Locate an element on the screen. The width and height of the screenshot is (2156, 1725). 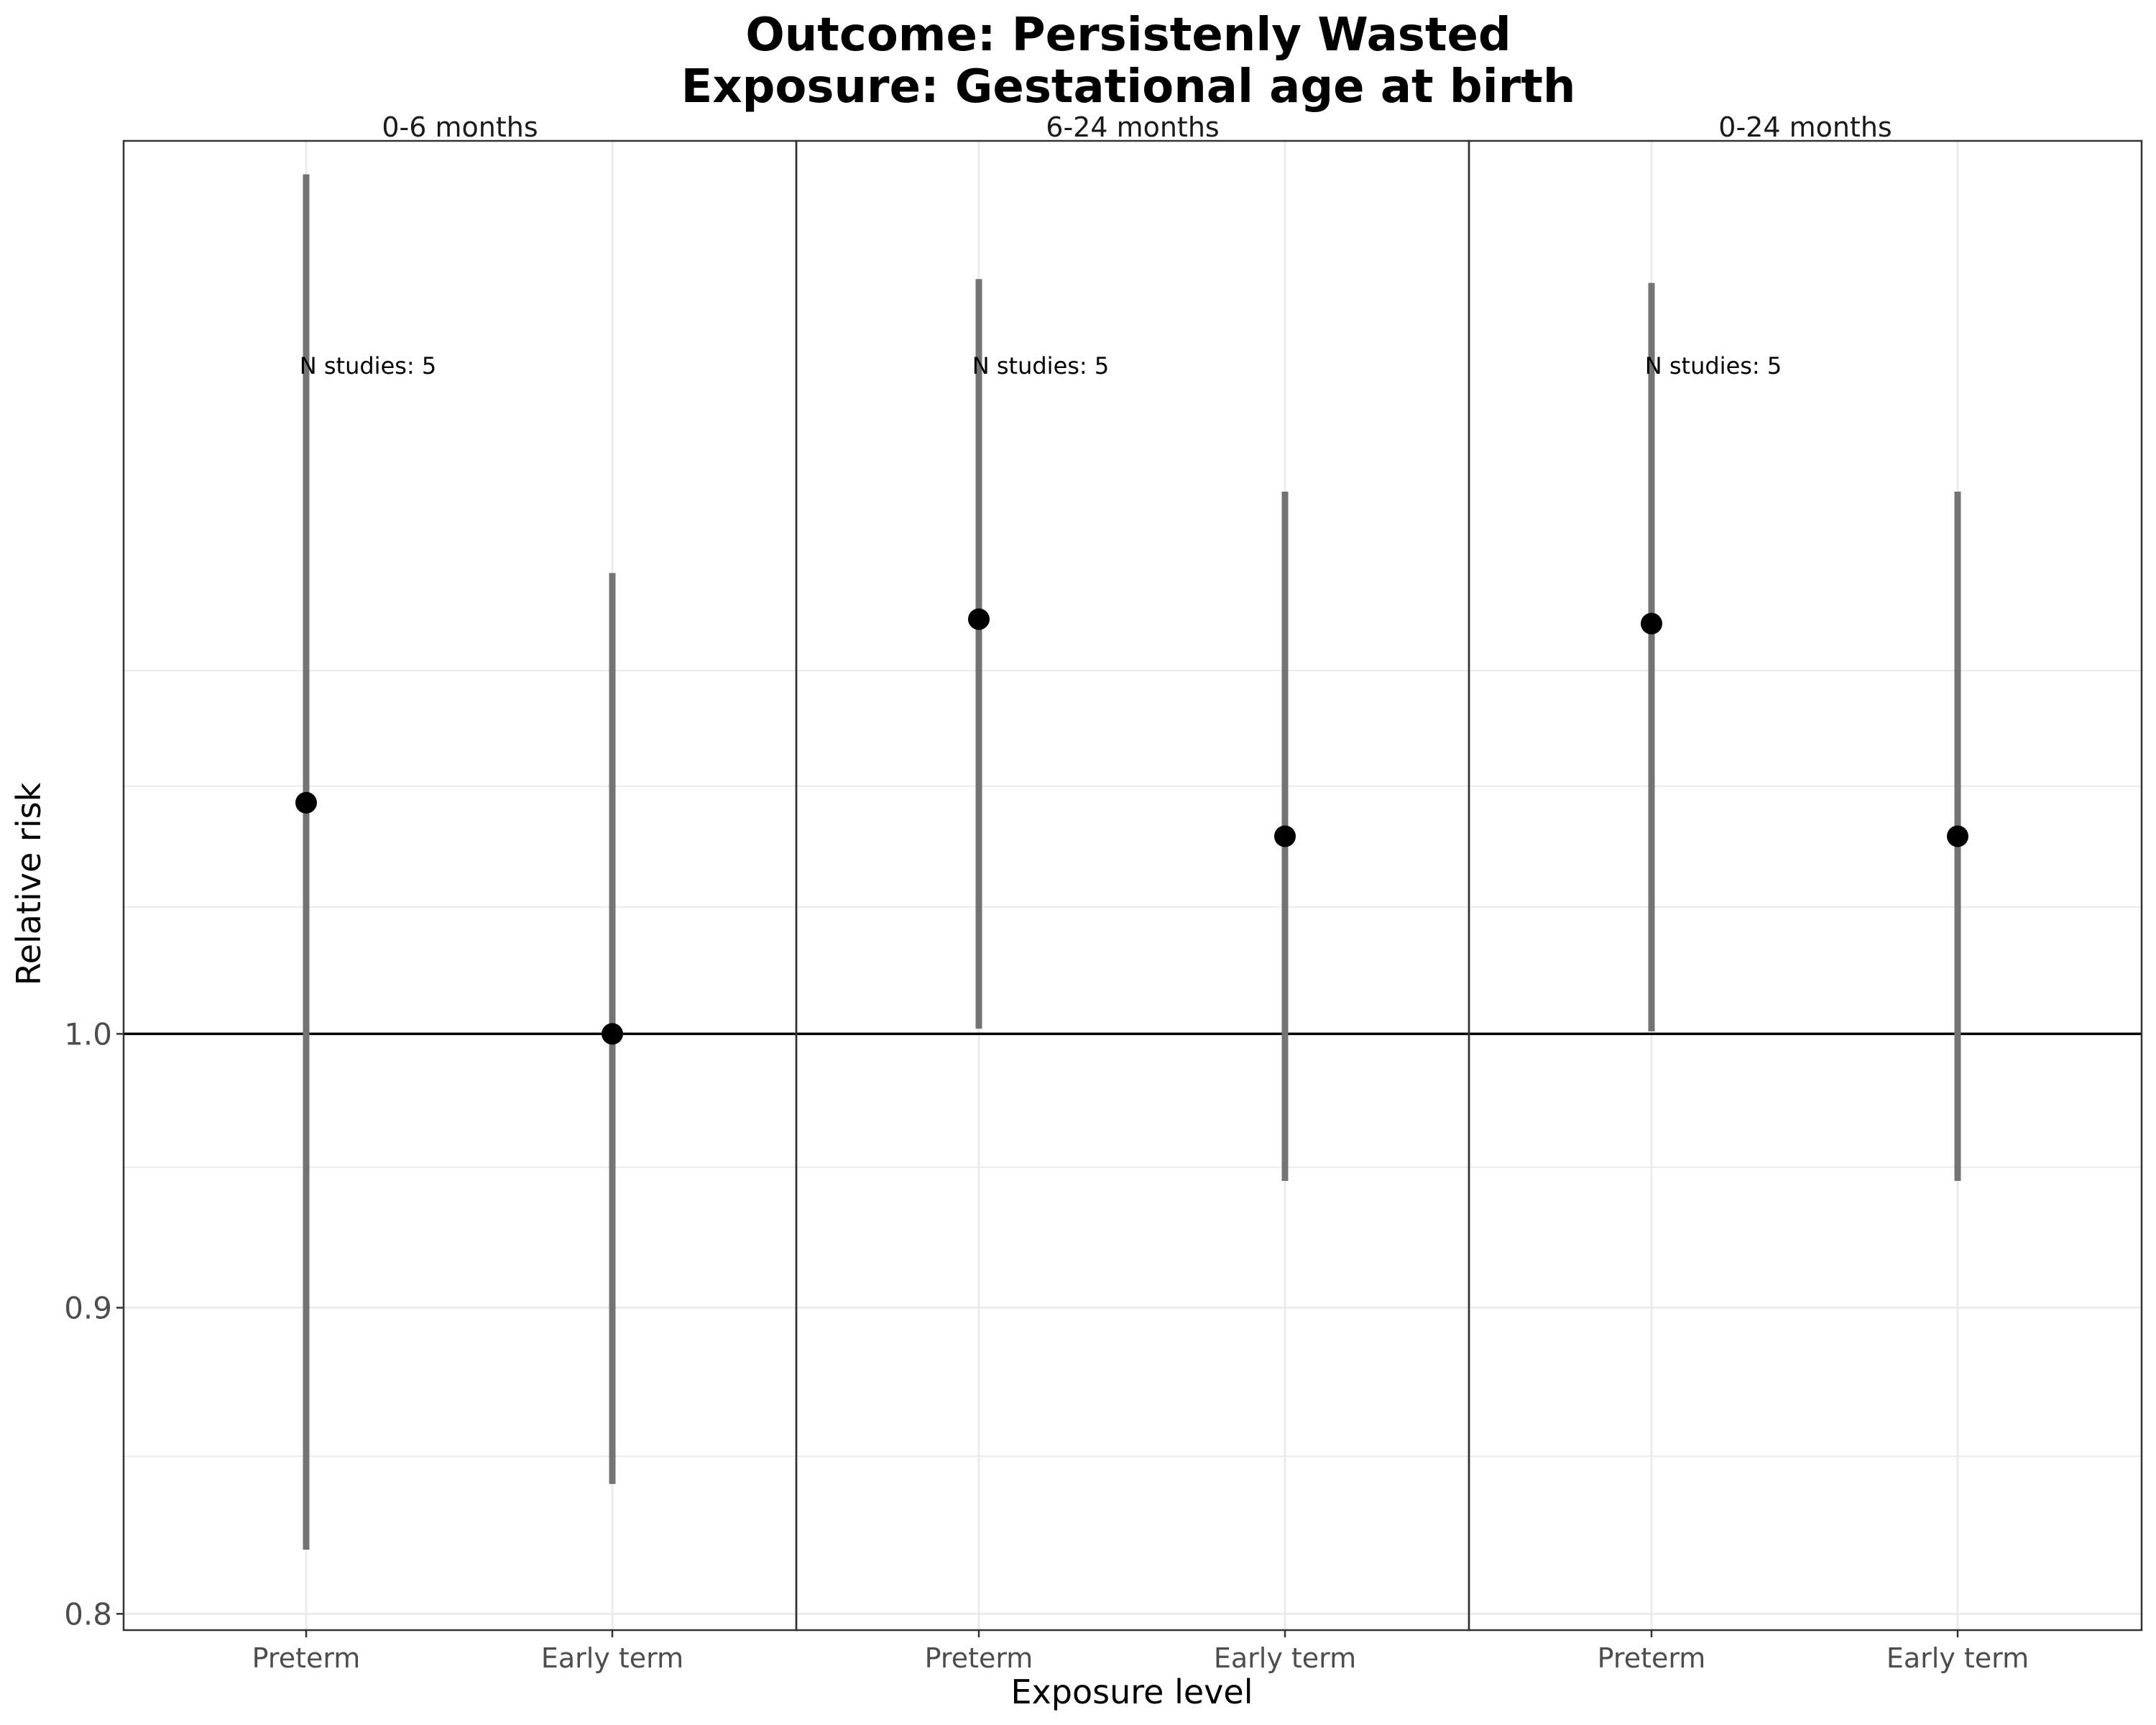
y-tick-label: 0.8 is located at coordinates (88, 1614).